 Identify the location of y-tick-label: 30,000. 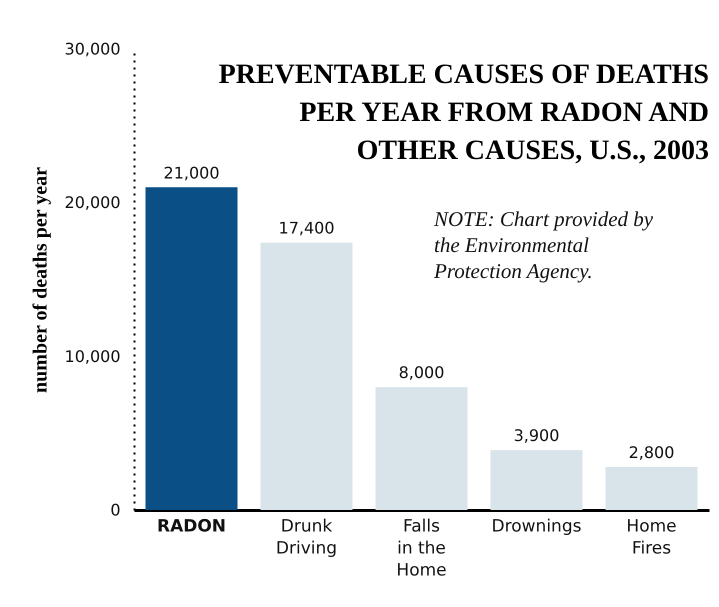
(92, 49).